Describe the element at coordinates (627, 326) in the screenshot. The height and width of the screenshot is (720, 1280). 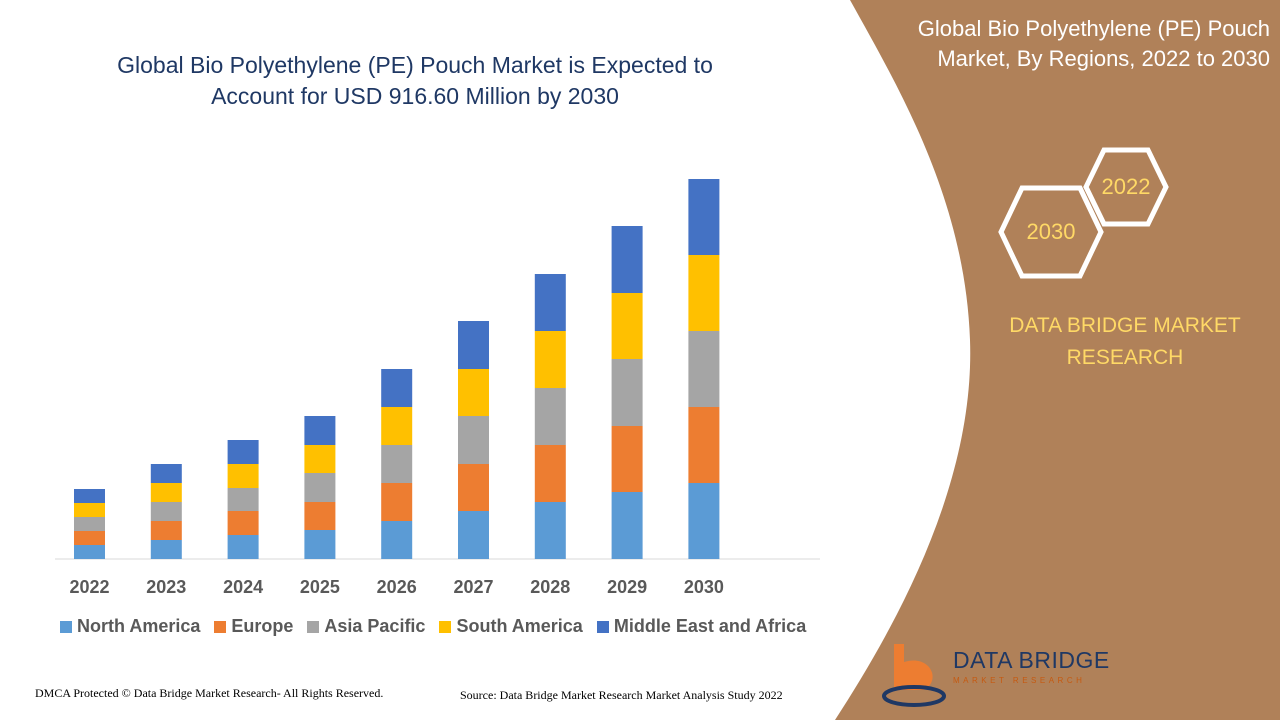
I see `bar-segment-2029-south-america` at that location.